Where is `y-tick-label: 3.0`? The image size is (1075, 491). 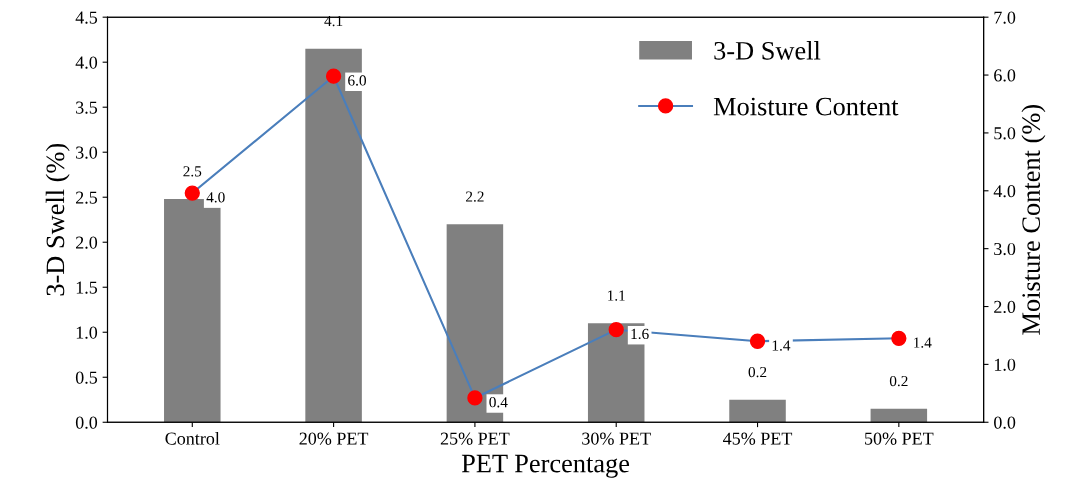
y-tick-label: 3.0 is located at coordinates (87, 152).